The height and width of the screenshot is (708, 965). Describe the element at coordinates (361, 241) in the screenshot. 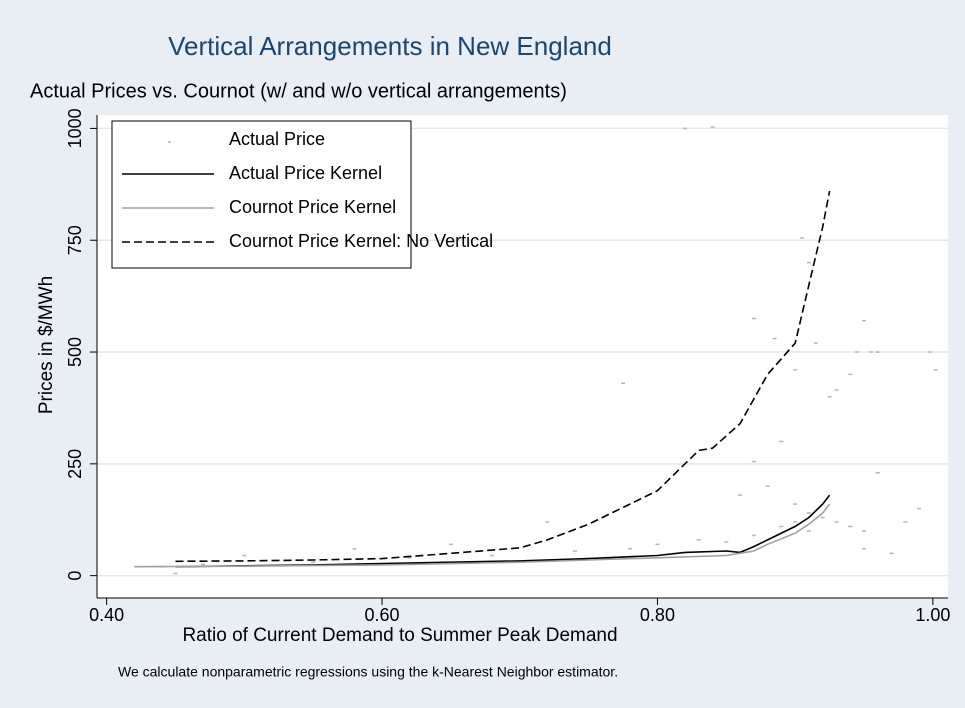

I see `legend-label: Cournot Price Kernel: No Vertical` at that location.